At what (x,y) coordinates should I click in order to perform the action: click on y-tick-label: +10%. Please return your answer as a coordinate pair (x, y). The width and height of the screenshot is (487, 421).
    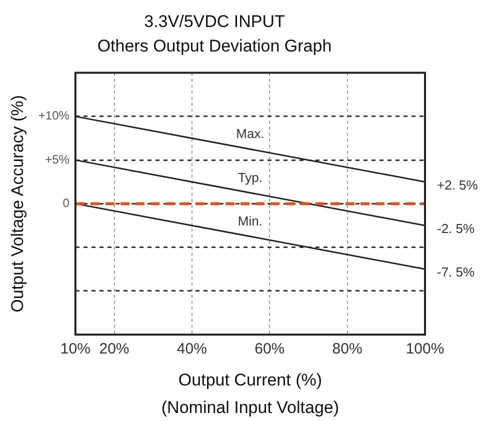
    Looking at the image, I should click on (54, 115).